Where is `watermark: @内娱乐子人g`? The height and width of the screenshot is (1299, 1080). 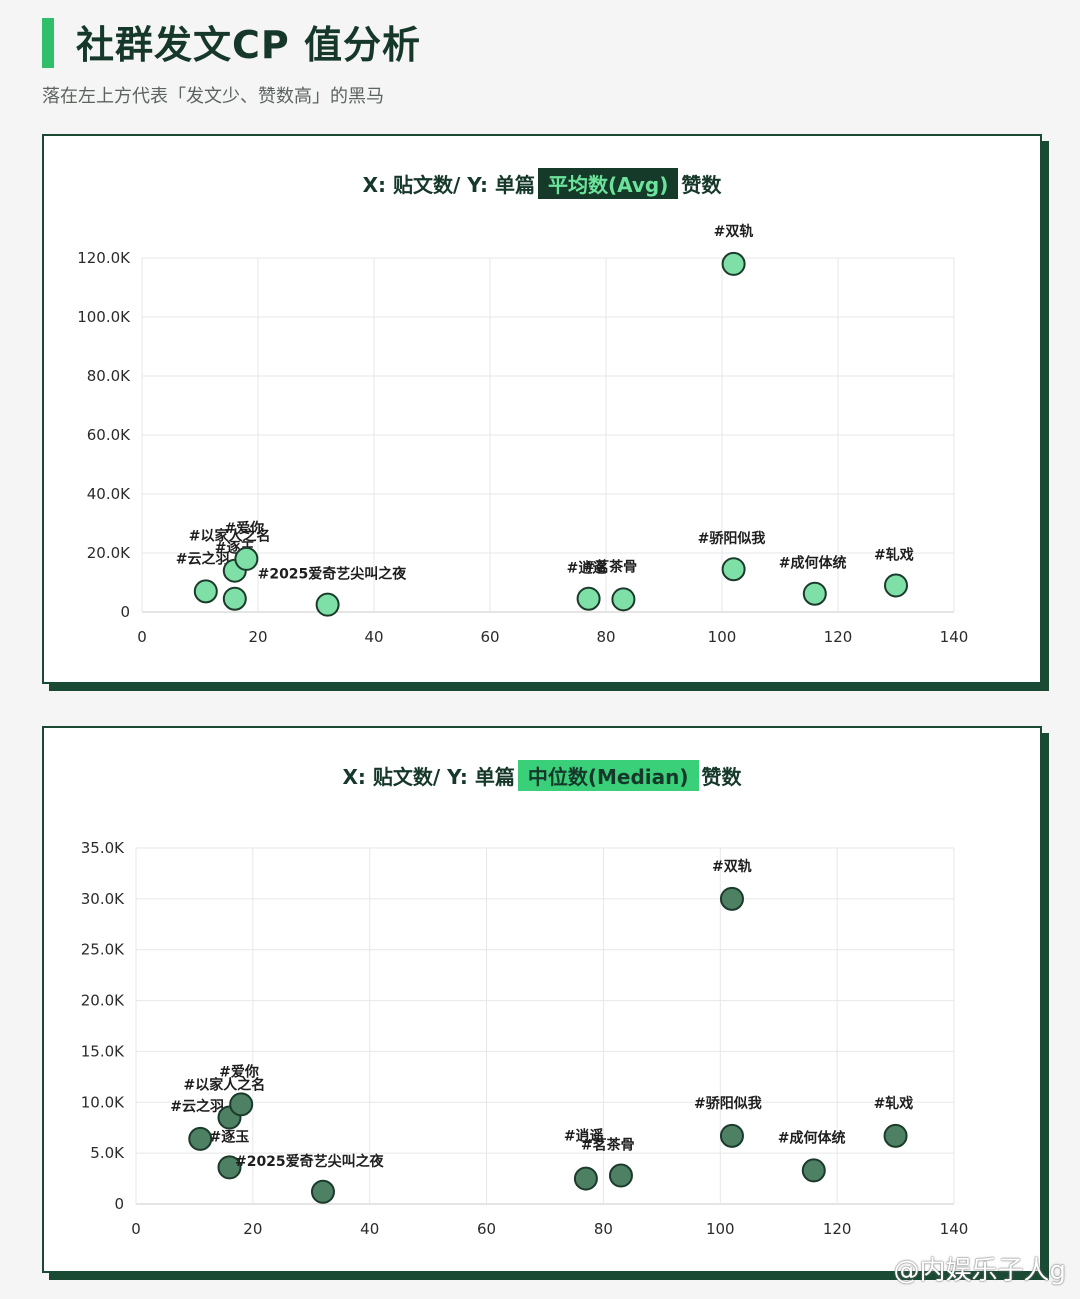
watermark: @内娱乐子人g is located at coordinates (979, 1271).